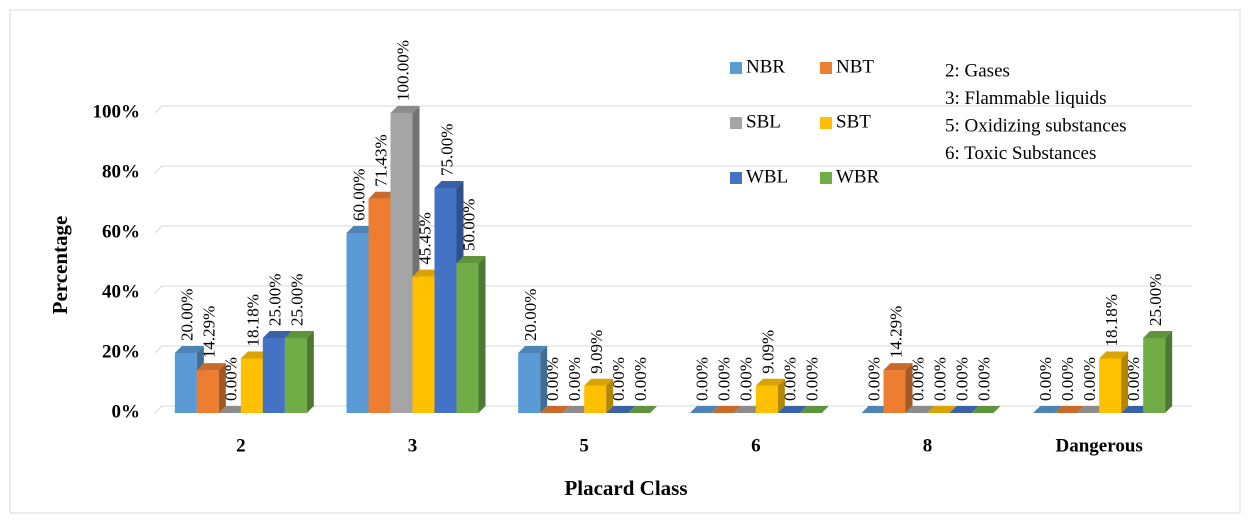 This screenshot has height=528, width=1252. Describe the element at coordinates (380, 160) in the screenshot. I see `value-label: 71.43%` at that location.